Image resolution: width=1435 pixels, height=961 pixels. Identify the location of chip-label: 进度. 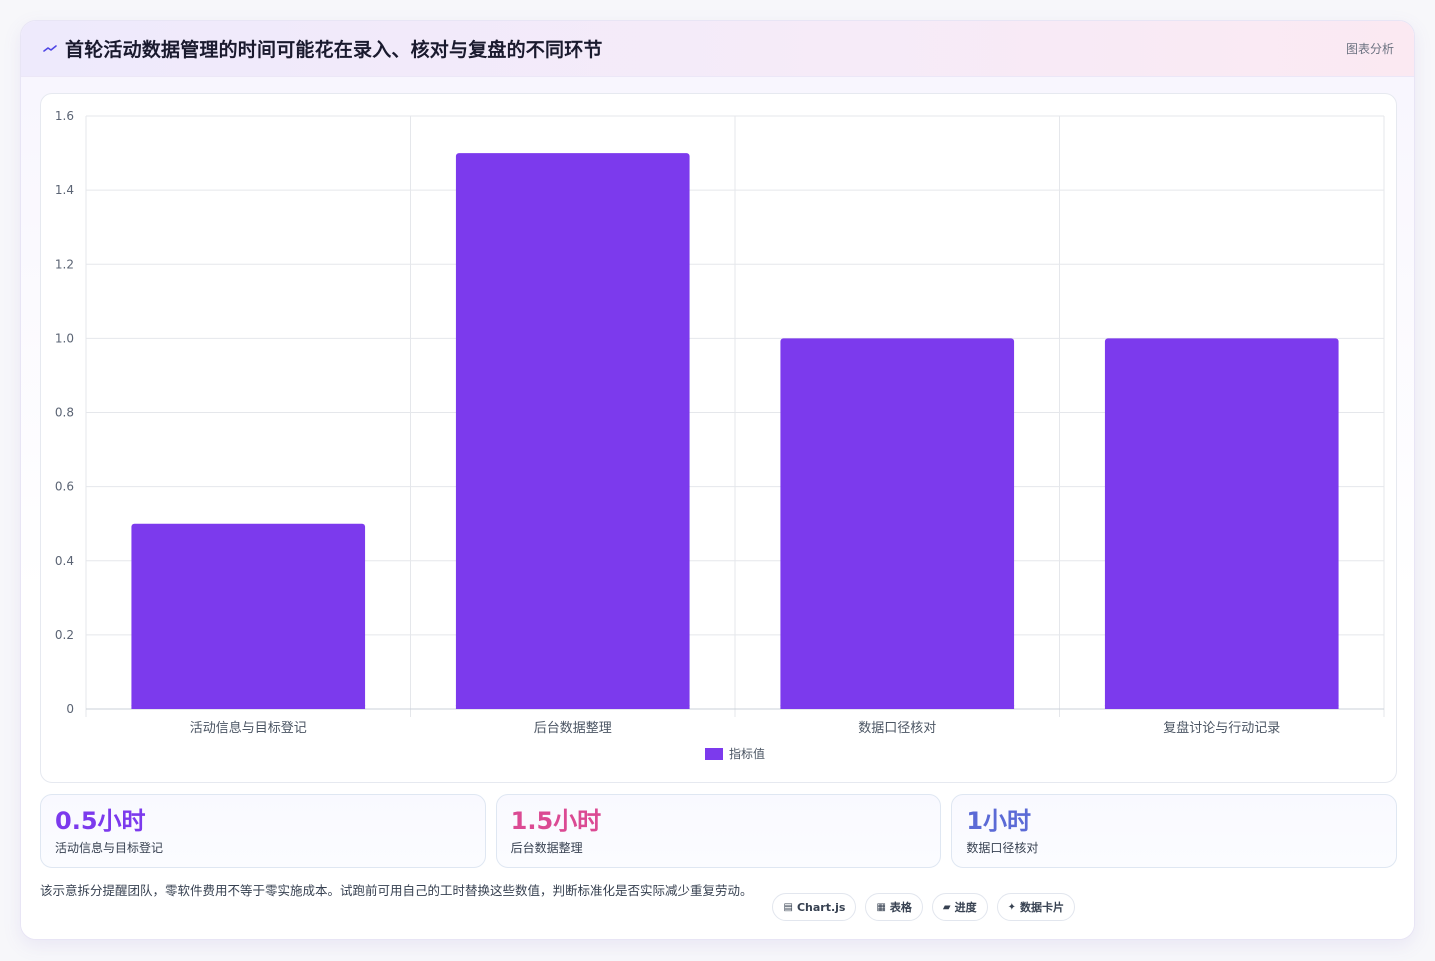
(965, 907).